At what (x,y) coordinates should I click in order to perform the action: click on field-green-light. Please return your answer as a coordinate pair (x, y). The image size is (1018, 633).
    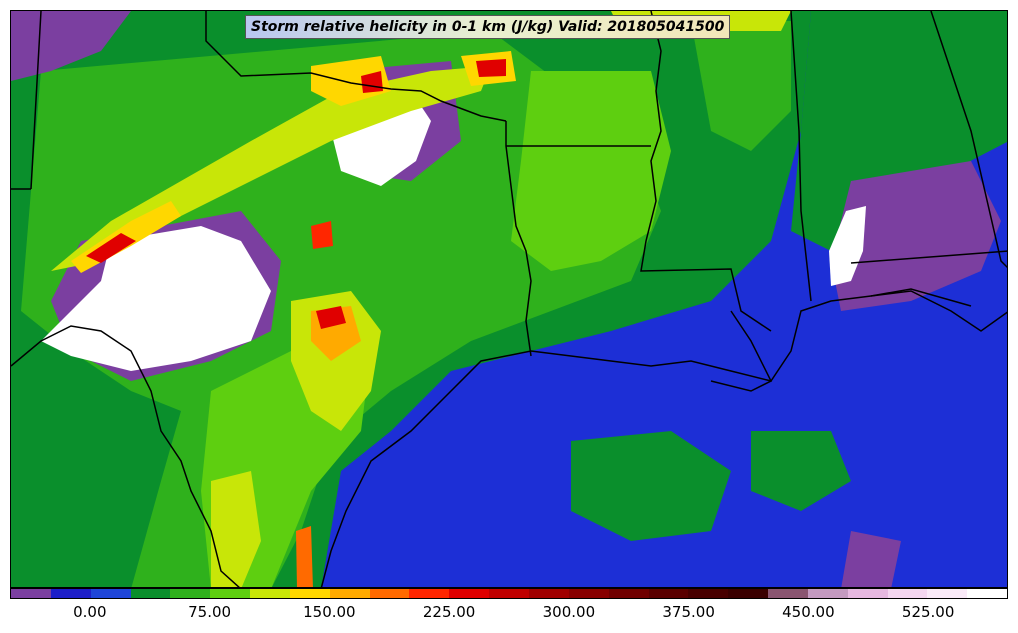
    Looking at the image, I should click on (591, 171).